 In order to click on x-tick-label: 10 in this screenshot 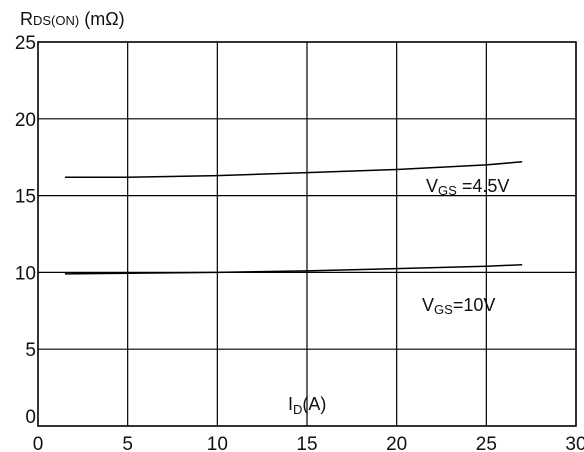, I will do `click(217, 443)`.